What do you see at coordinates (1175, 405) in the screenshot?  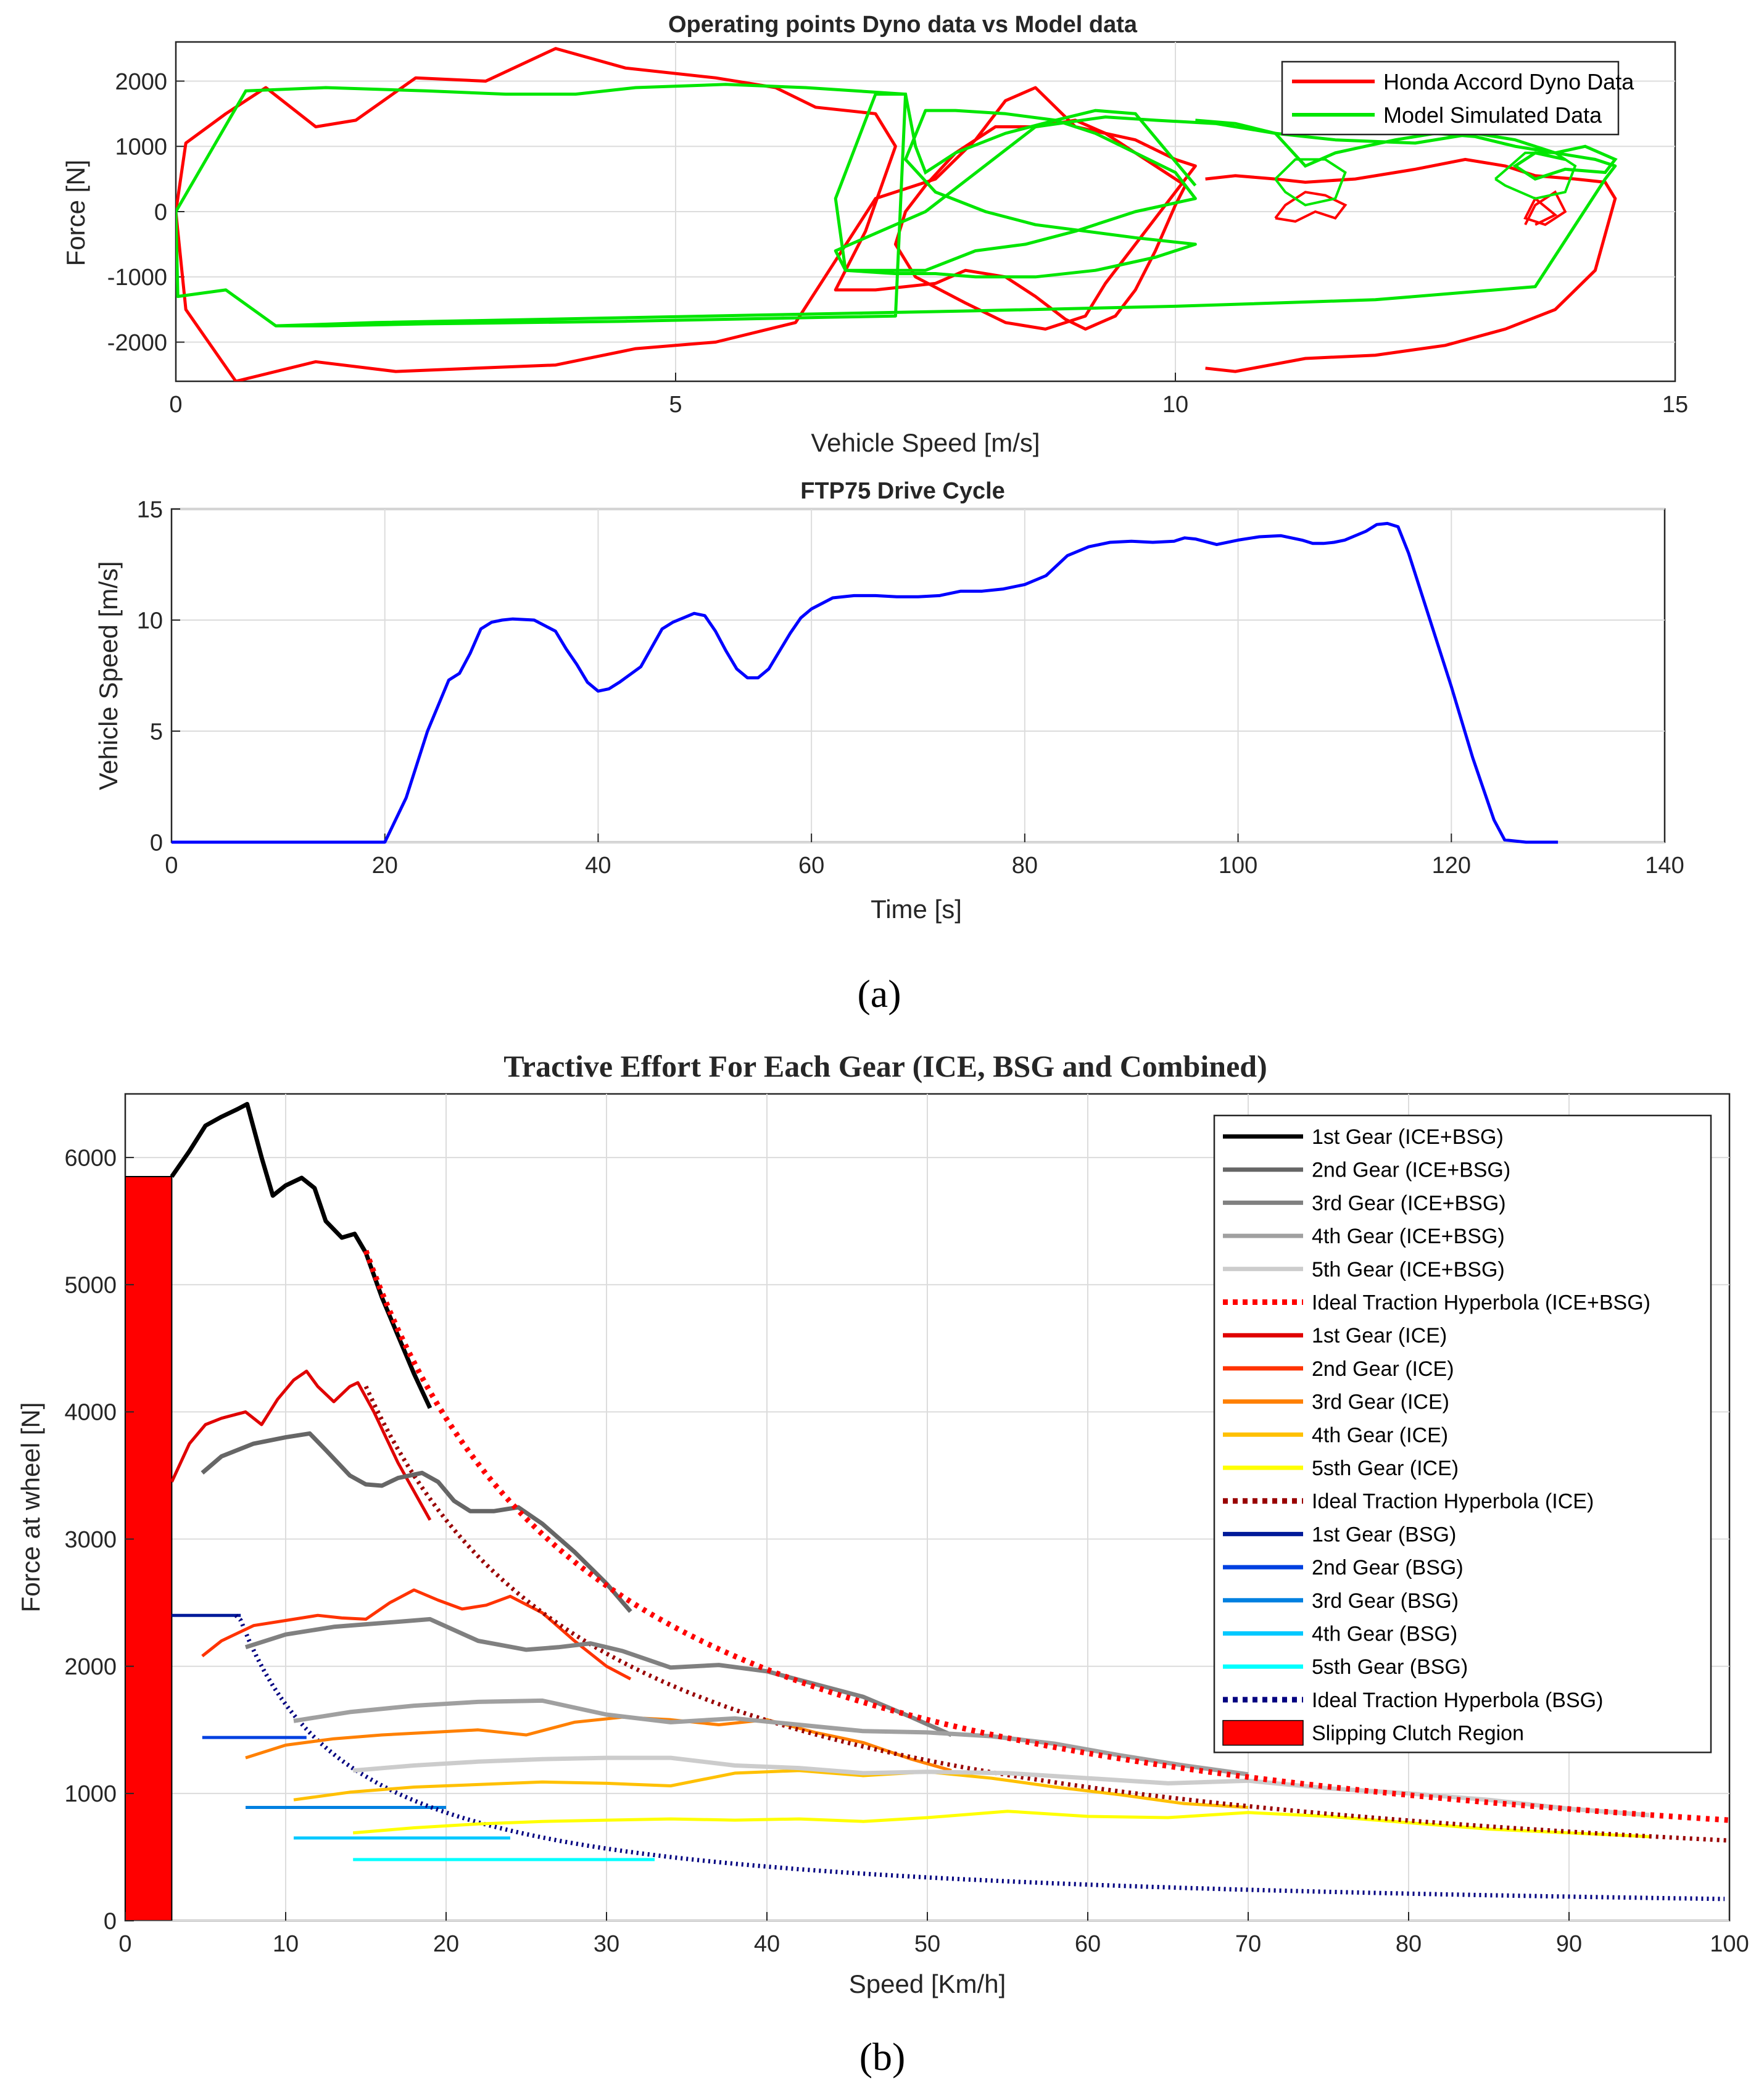 I see `chart-a-xtick-label: 10` at bounding box center [1175, 405].